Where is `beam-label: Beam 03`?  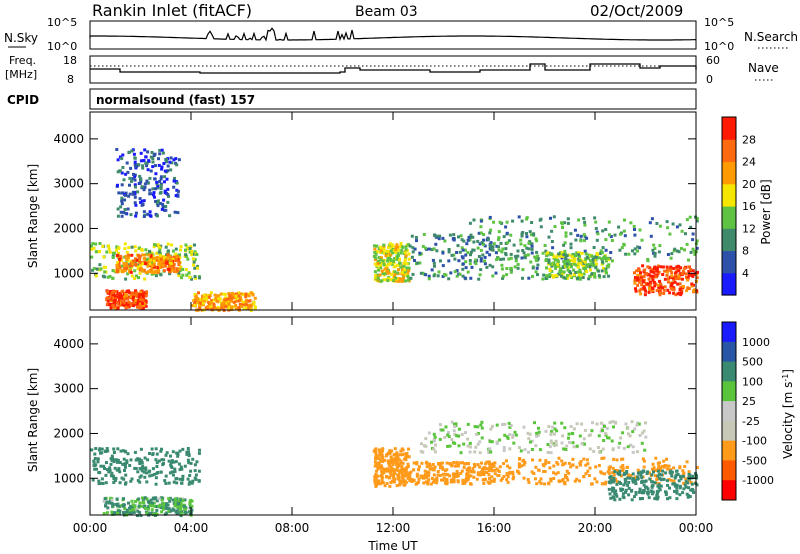
beam-label: Beam 03 is located at coordinates (386, 12).